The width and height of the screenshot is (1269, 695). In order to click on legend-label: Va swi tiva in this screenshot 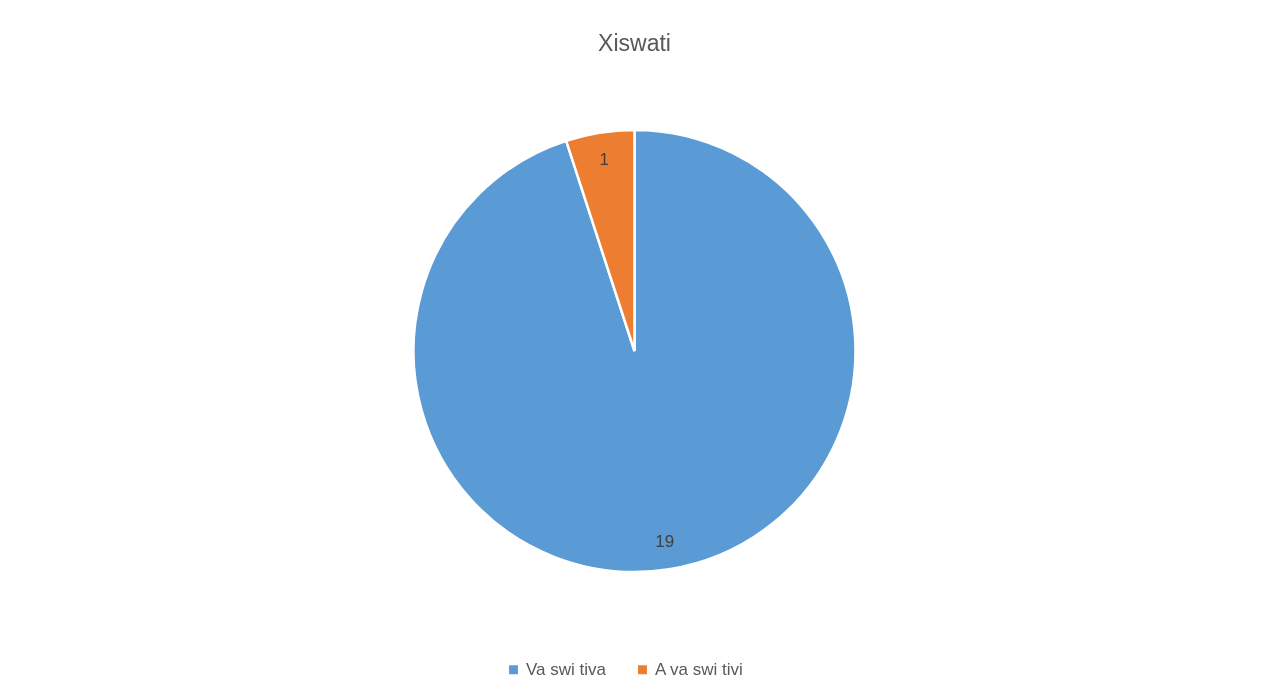, I will do `click(566, 669)`.